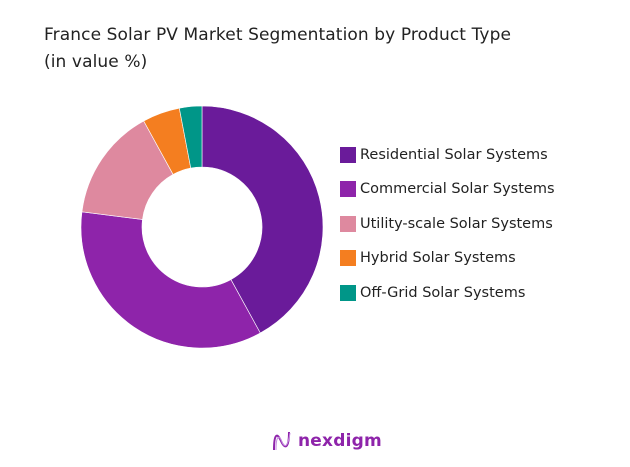  I want to click on logo-text: nexdigm, so click(340, 441).